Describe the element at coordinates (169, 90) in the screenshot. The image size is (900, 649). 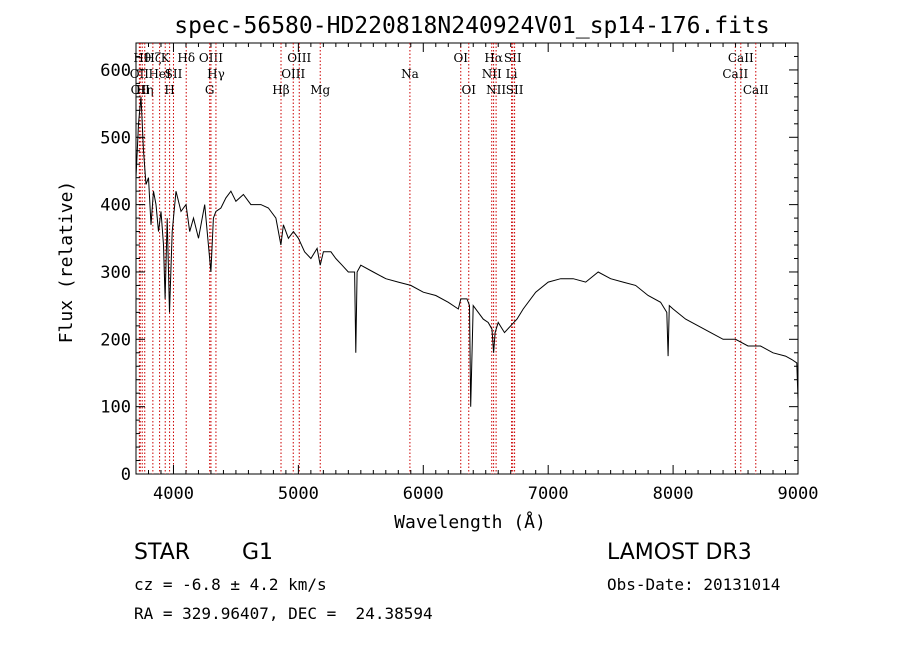
I see `line-marker-label: H` at that location.